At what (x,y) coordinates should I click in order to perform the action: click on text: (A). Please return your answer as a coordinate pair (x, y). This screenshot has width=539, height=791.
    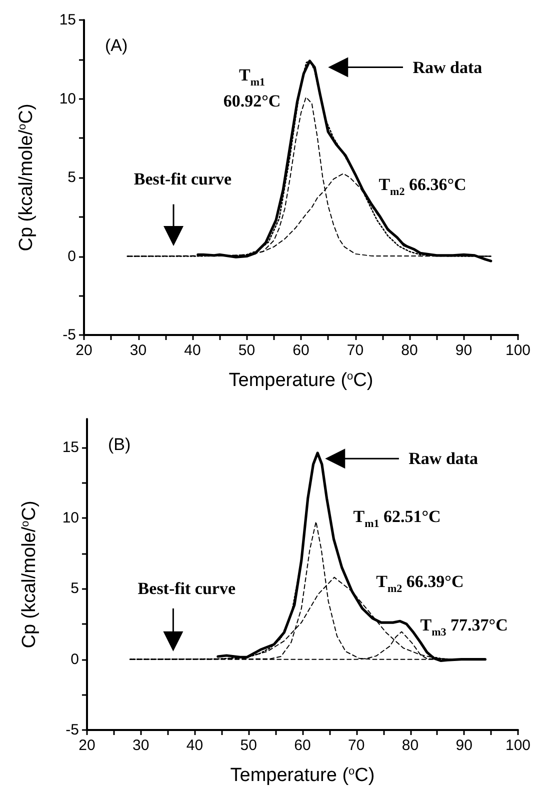
    Looking at the image, I should click on (116, 45).